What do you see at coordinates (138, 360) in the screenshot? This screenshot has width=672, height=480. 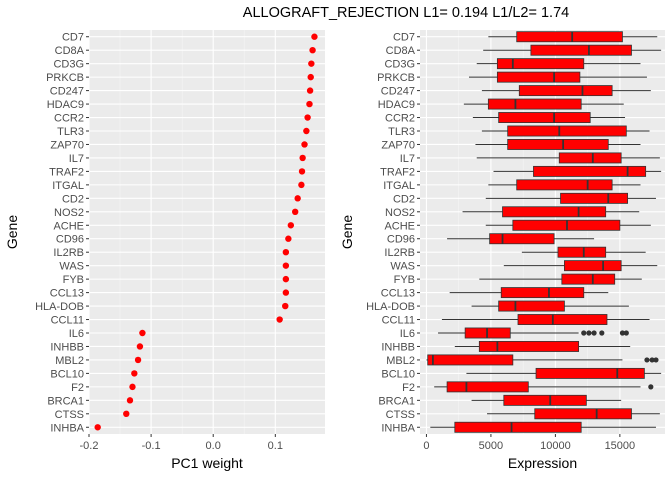 I see `data-point-mbl2` at bounding box center [138, 360].